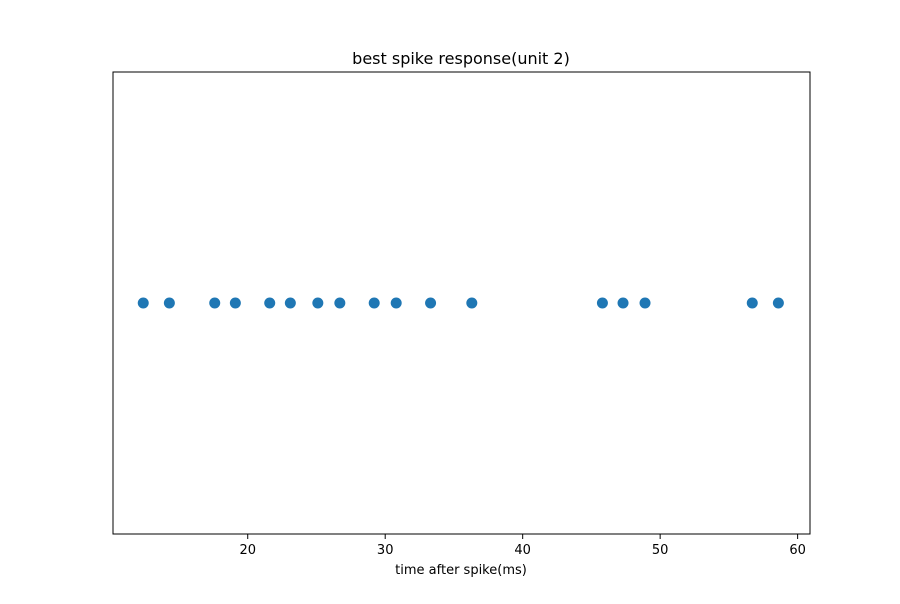  What do you see at coordinates (797, 550) in the screenshot?
I see `x-tick-label: 60` at bounding box center [797, 550].